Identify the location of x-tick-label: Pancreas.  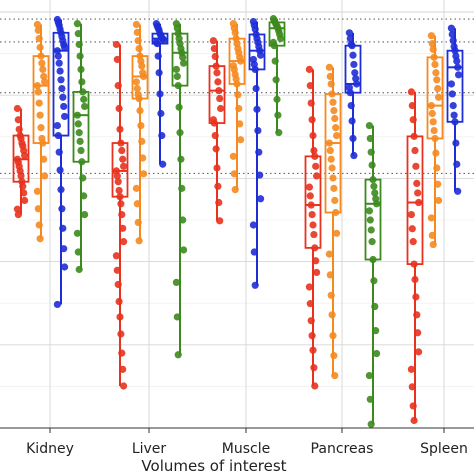
(342, 449).